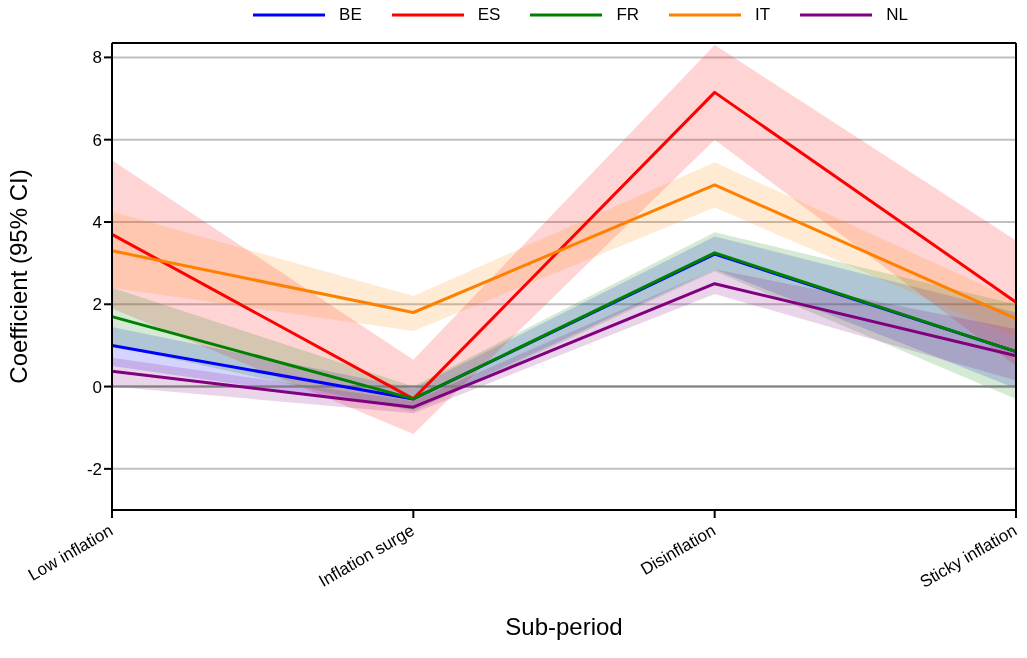 This screenshot has width=1027, height=658. Describe the element at coordinates (763, 15) in the screenshot. I see `legend-label: IT` at that location.